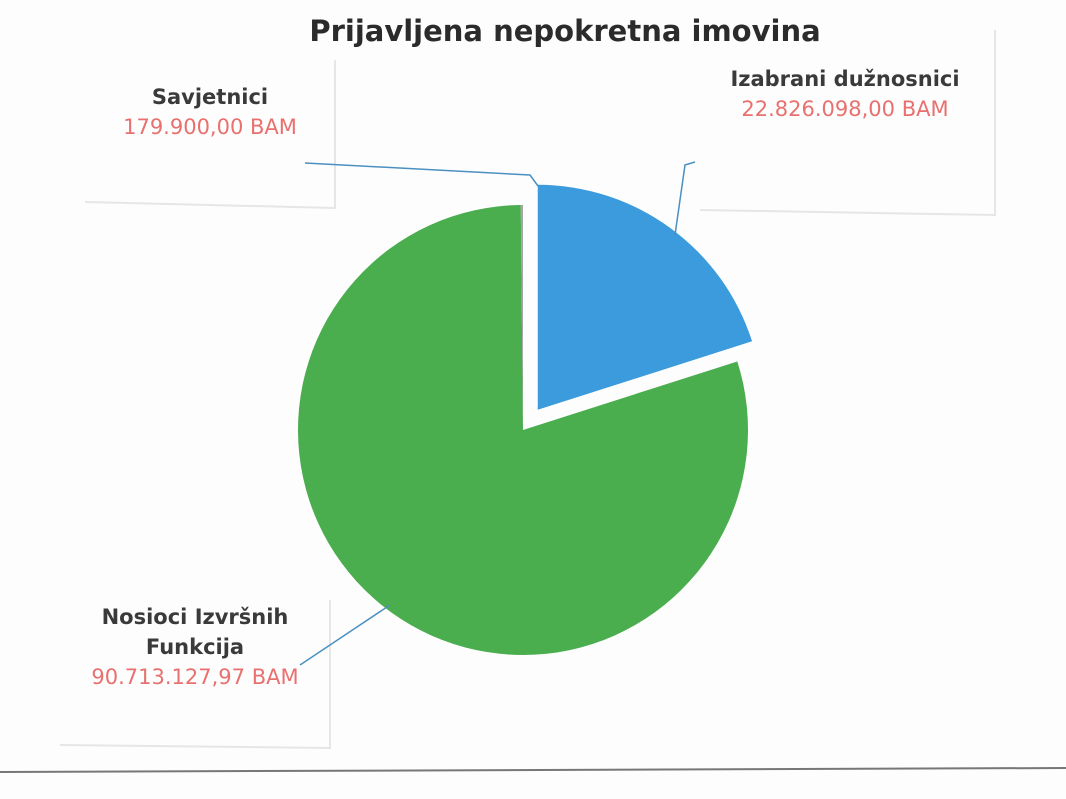 This screenshot has width=1066, height=799. What do you see at coordinates (565, 31) in the screenshot?
I see `chart-title: Prijavljena nepokretna imovina` at bounding box center [565, 31].